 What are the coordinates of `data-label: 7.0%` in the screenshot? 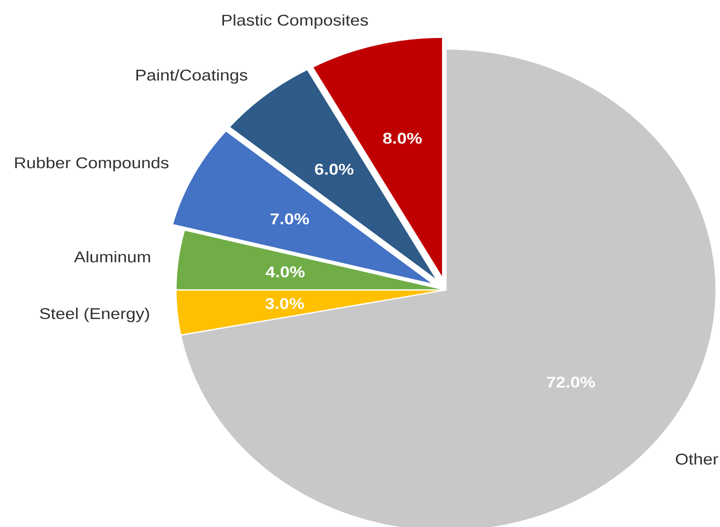 It's located at (289, 218).